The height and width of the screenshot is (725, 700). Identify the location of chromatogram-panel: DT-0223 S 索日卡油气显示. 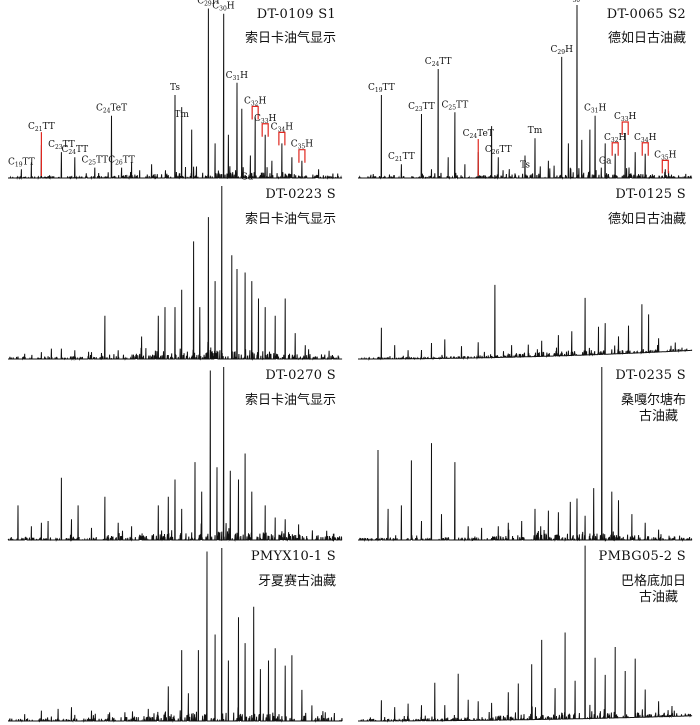
(175, 271).